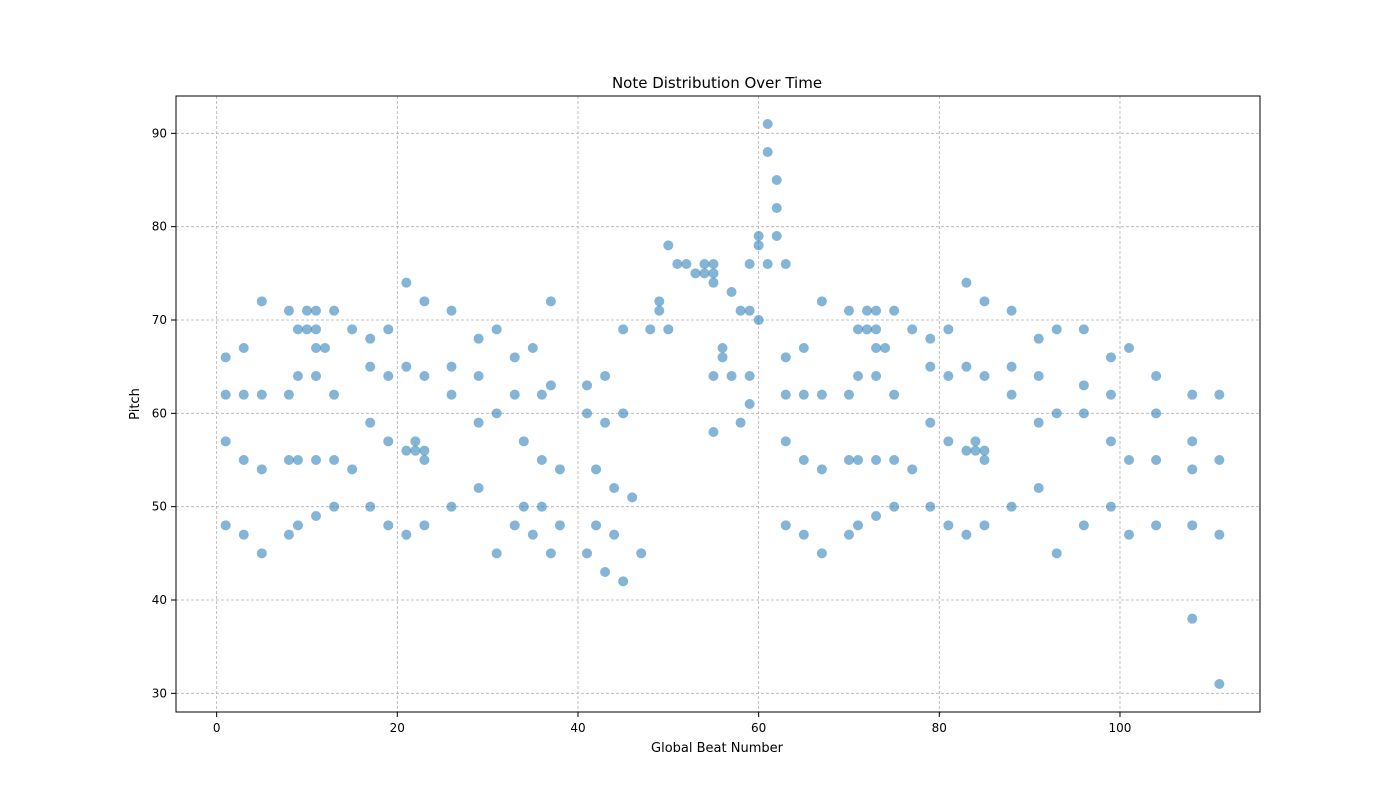 Image resolution: width=1400 pixels, height=800 pixels. What do you see at coordinates (159, 507) in the screenshot?
I see `y-tick-label: 50` at bounding box center [159, 507].